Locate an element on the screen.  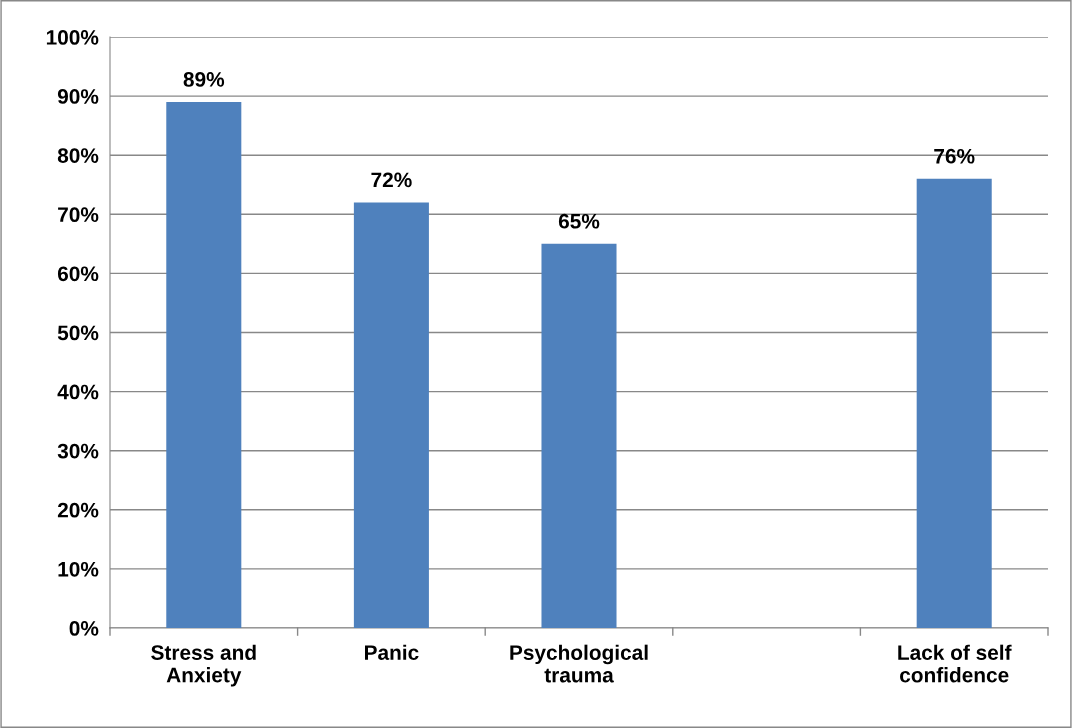
data-label: 65% is located at coordinates (579, 221).